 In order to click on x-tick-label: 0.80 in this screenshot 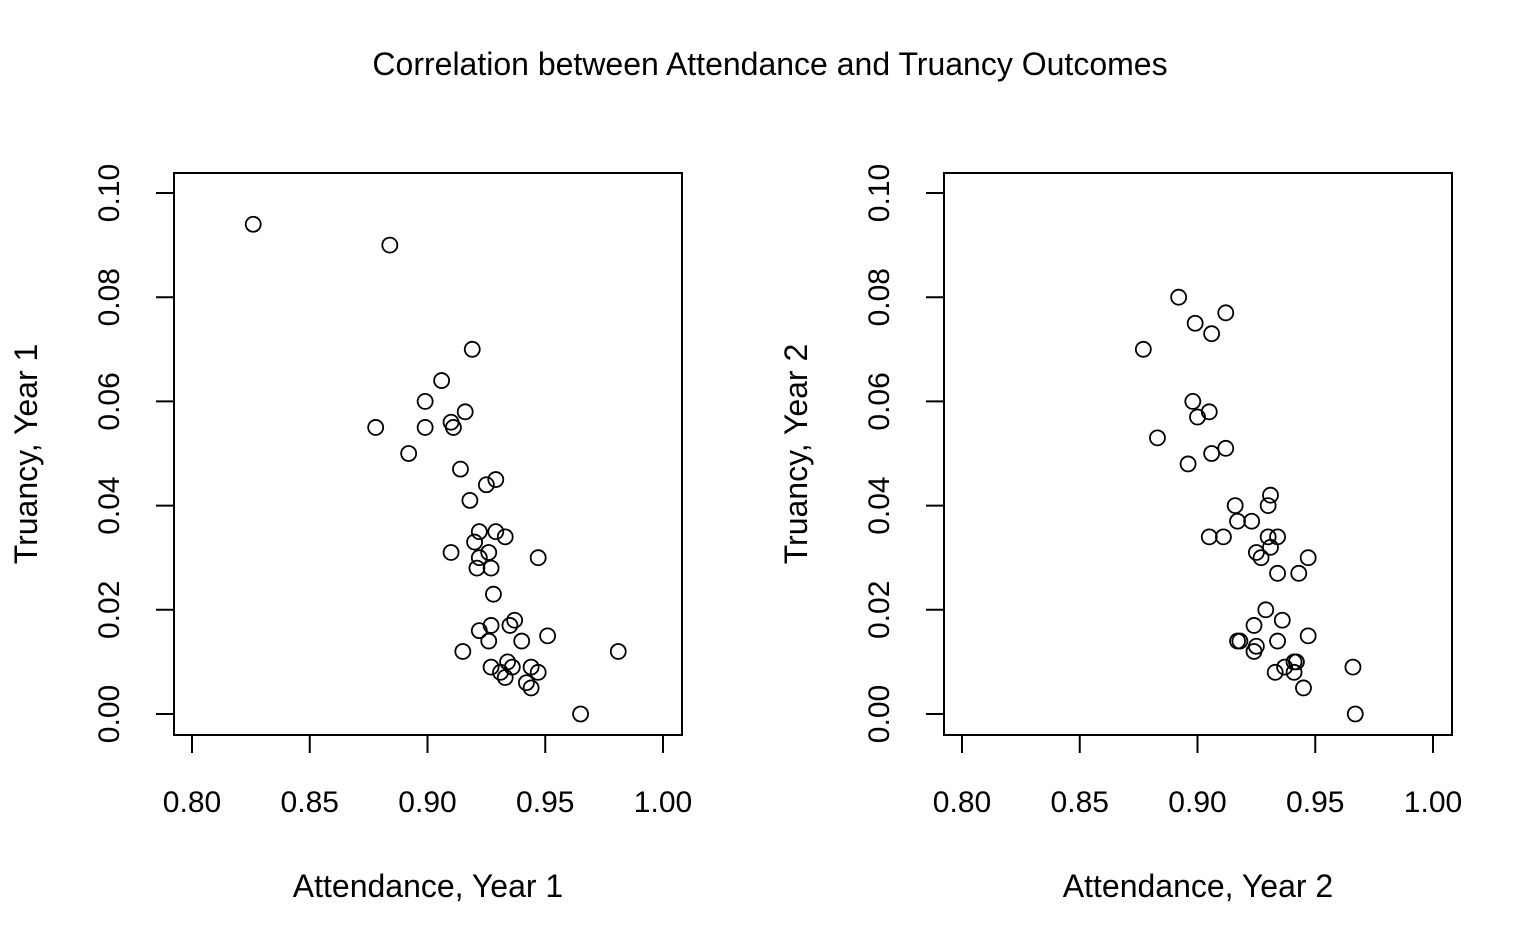, I will do `click(962, 802)`.